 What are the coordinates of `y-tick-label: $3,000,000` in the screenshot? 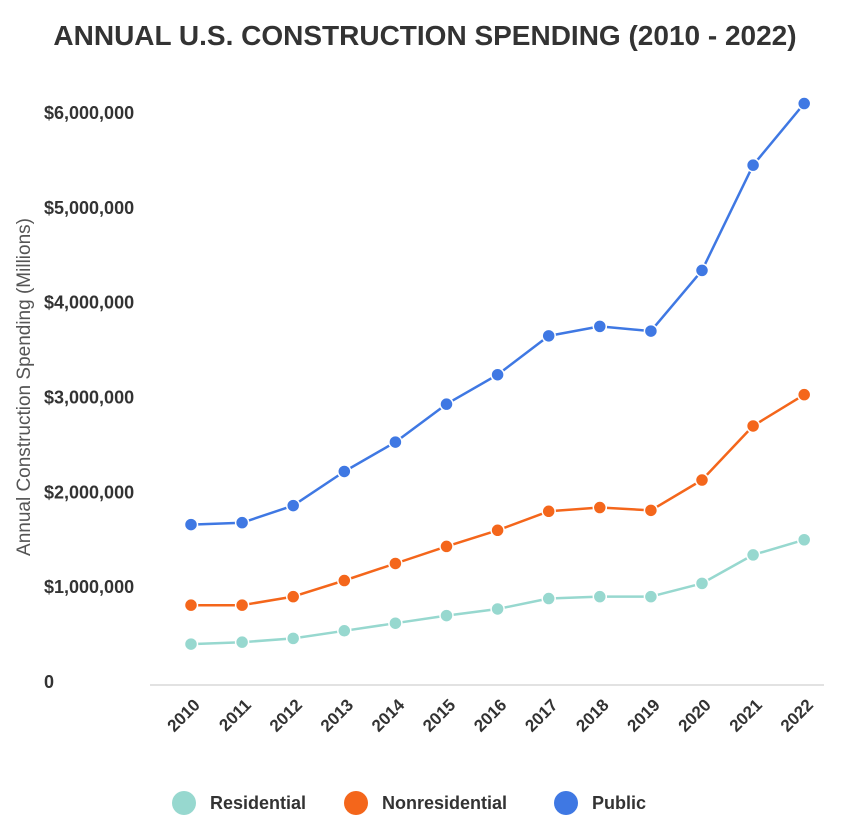 It's located at (89, 398).